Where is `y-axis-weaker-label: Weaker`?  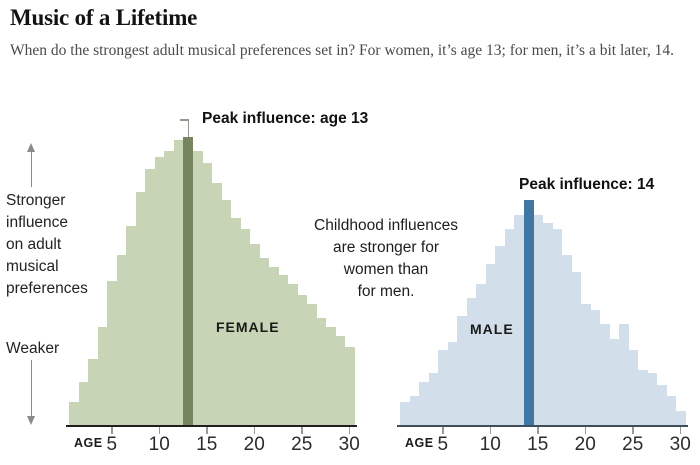 y-axis-weaker-label: Weaker is located at coordinates (33, 348).